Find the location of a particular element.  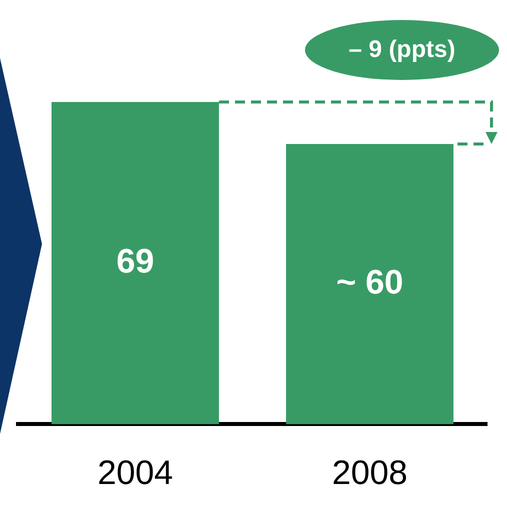

x-tick-label: 2008 is located at coordinates (370, 473).